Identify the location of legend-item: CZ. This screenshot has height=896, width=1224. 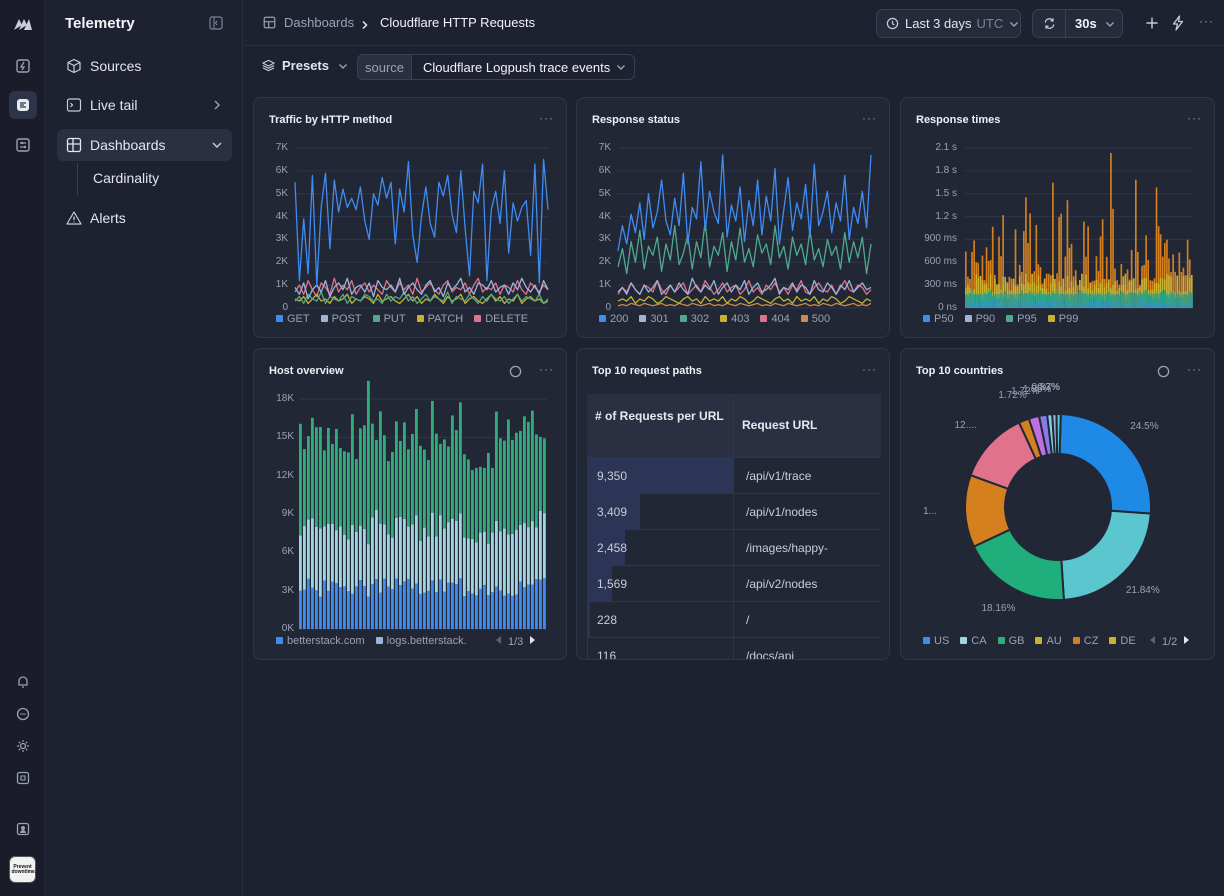
(1085, 641).